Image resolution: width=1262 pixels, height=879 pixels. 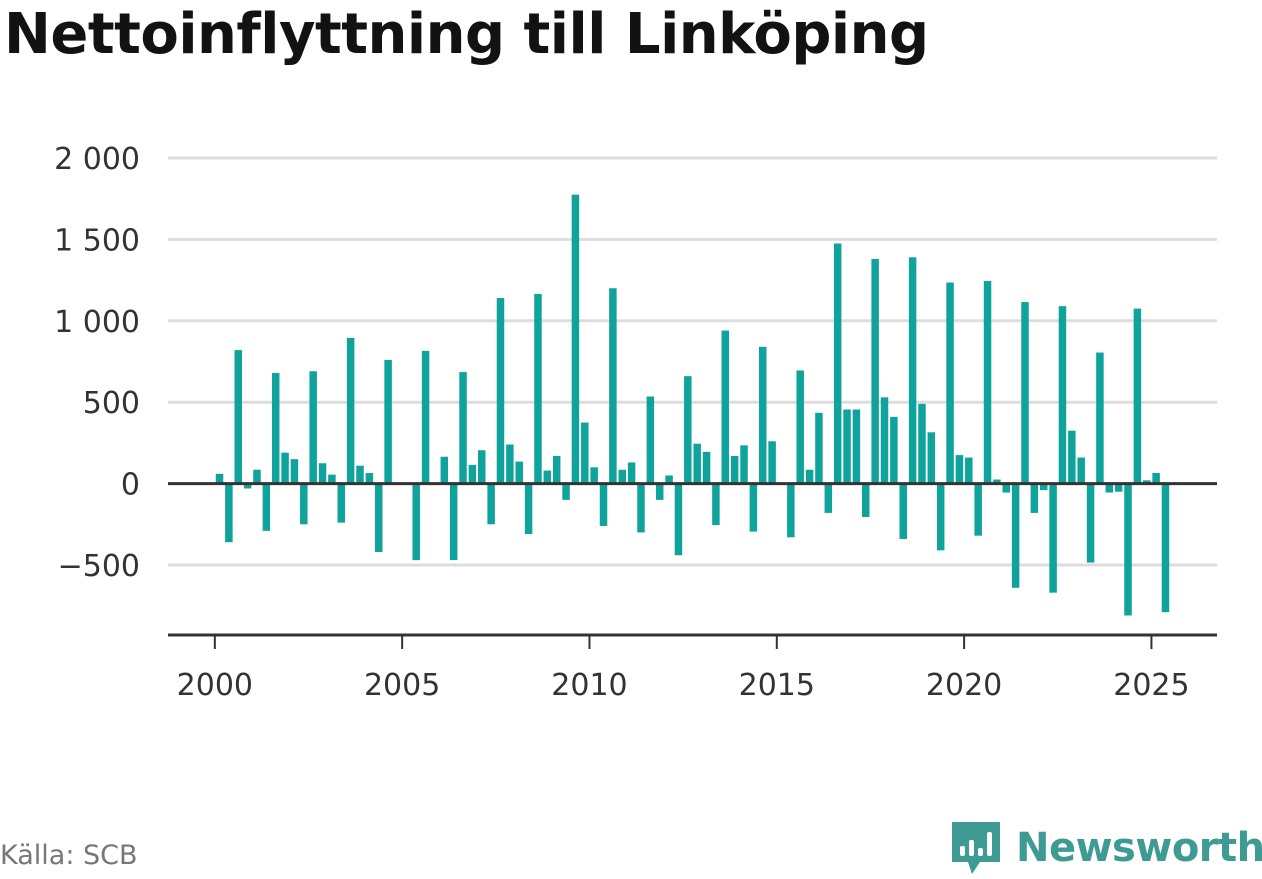 What do you see at coordinates (1139, 848) in the screenshot?
I see `brand-name: Newsworthy` at bounding box center [1139, 848].